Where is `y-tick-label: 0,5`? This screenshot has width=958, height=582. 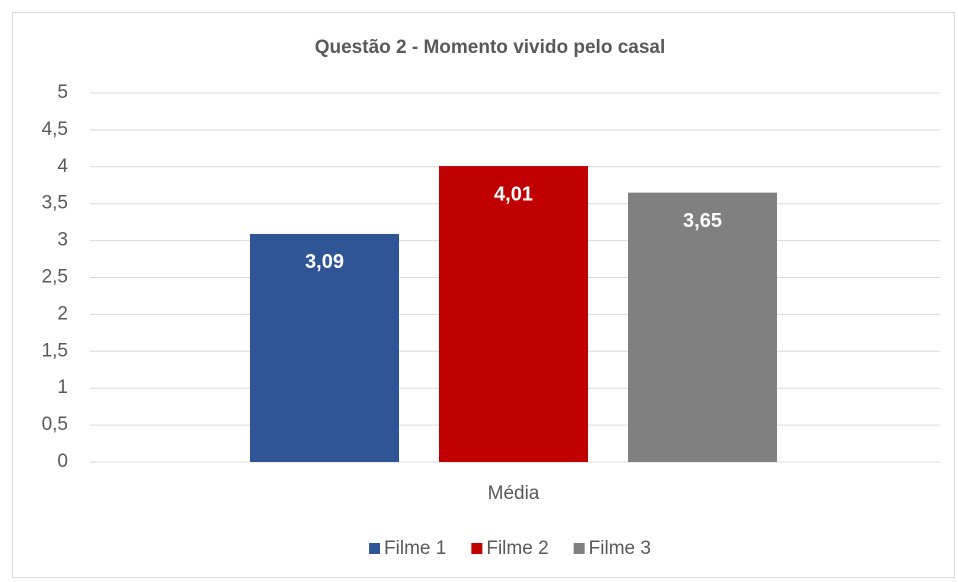 y-tick-label: 0,5 is located at coordinates (55, 424).